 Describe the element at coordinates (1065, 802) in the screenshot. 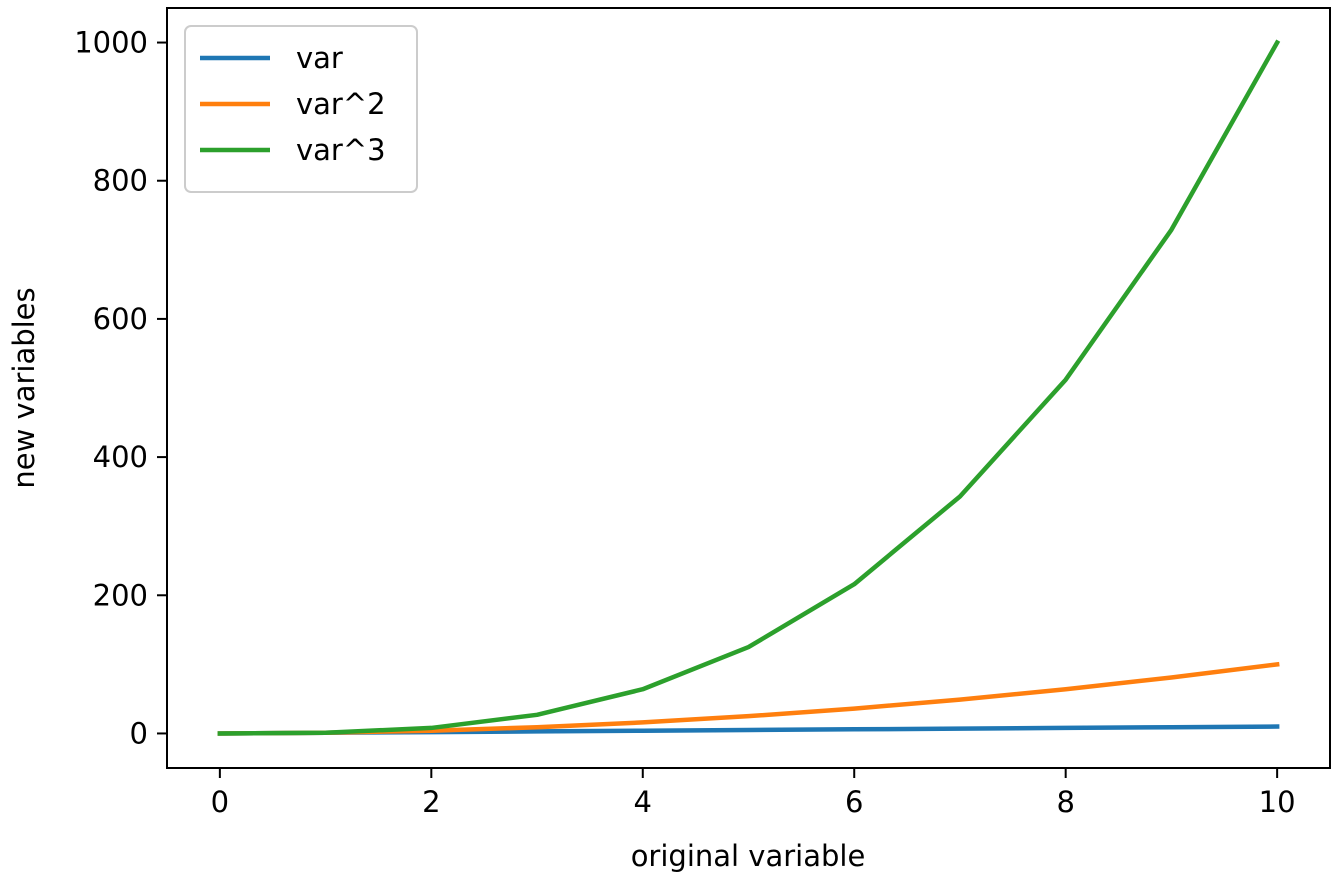

I see `x-tick-label: 8` at that location.